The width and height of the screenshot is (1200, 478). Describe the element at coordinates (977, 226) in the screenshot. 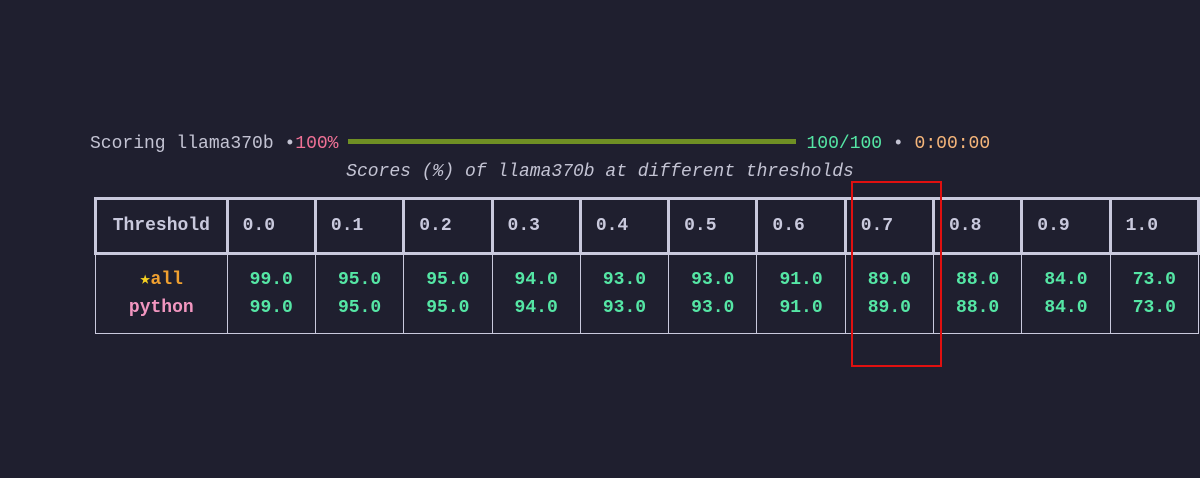

I see `header-cell: 0.8` at that location.